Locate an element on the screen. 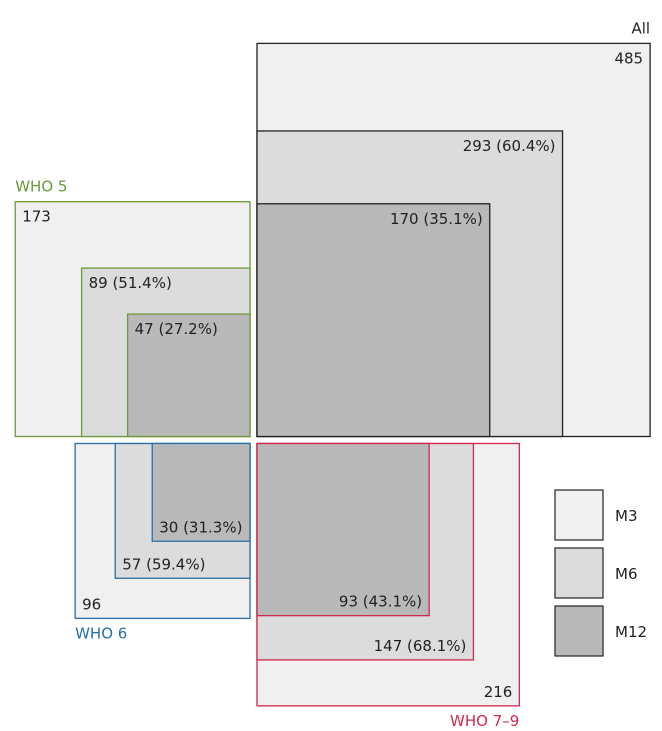 The image size is (662, 731). legend-label: M3 is located at coordinates (626, 516).